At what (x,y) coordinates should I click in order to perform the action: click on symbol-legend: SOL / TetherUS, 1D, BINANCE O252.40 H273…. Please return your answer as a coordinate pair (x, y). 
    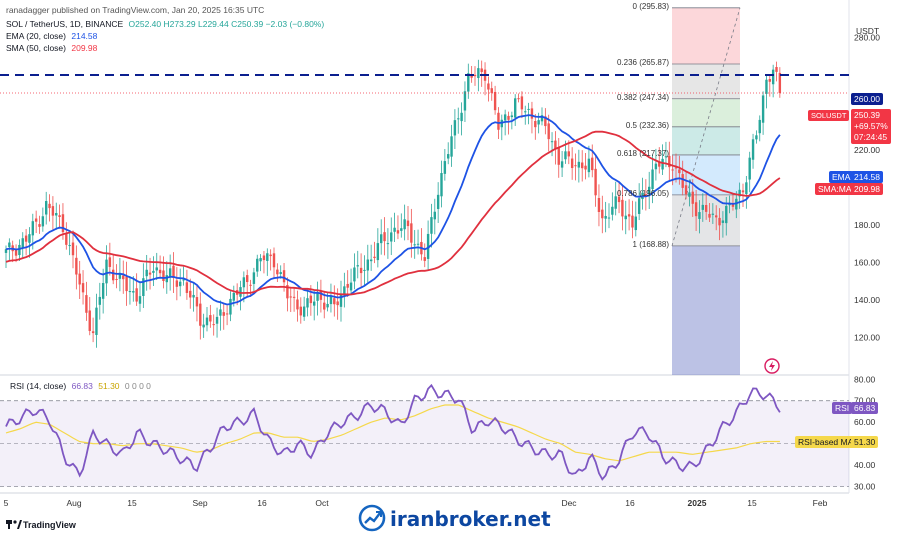
    Looking at the image, I should click on (165, 24).